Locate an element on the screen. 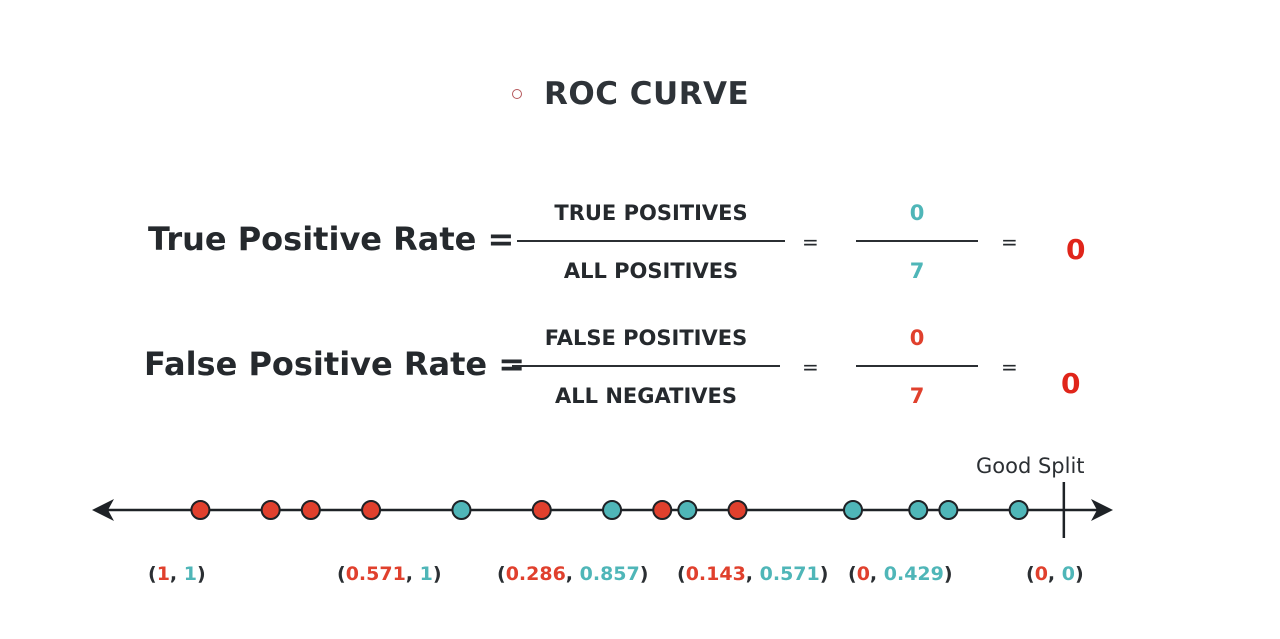  tpr-fraction-line is located at coordinates (651, 241).